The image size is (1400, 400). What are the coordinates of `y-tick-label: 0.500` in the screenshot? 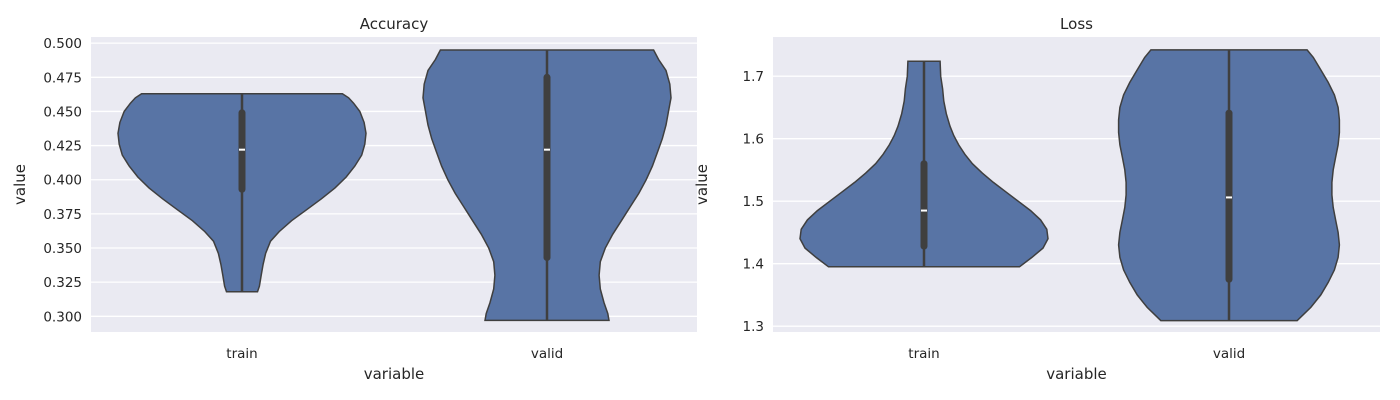 It's located at (62, 44).